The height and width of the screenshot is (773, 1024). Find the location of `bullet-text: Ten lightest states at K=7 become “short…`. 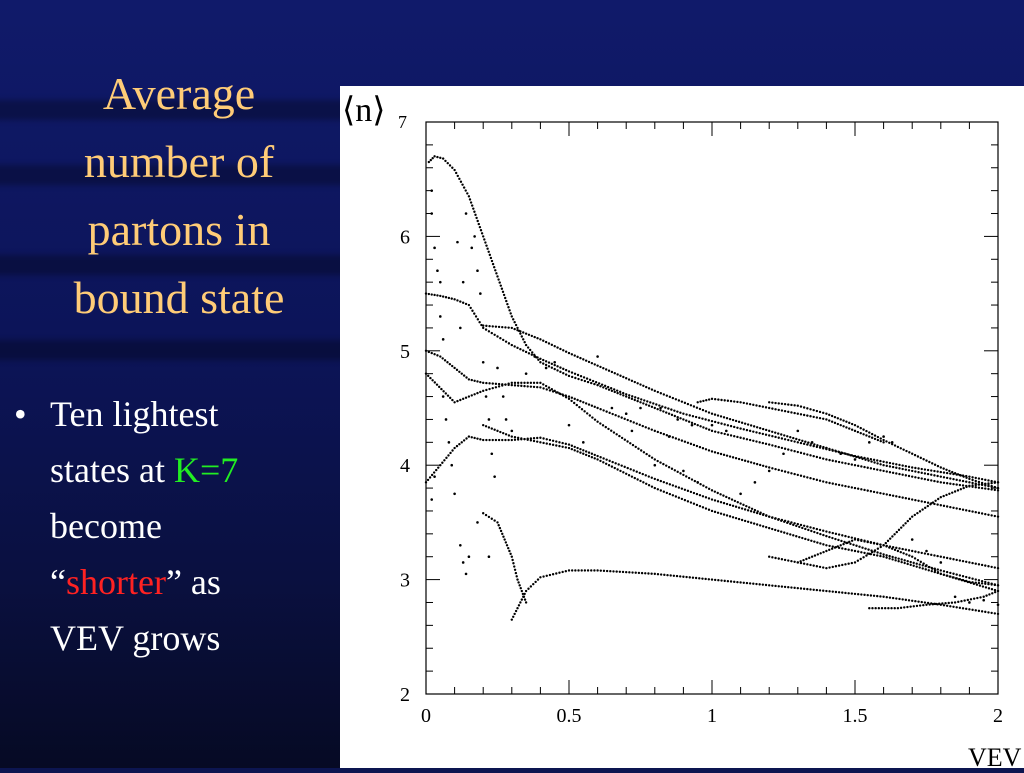

bullet-text: Ten lightest states at K=7 become “short… is located at coordinates (185, 526).